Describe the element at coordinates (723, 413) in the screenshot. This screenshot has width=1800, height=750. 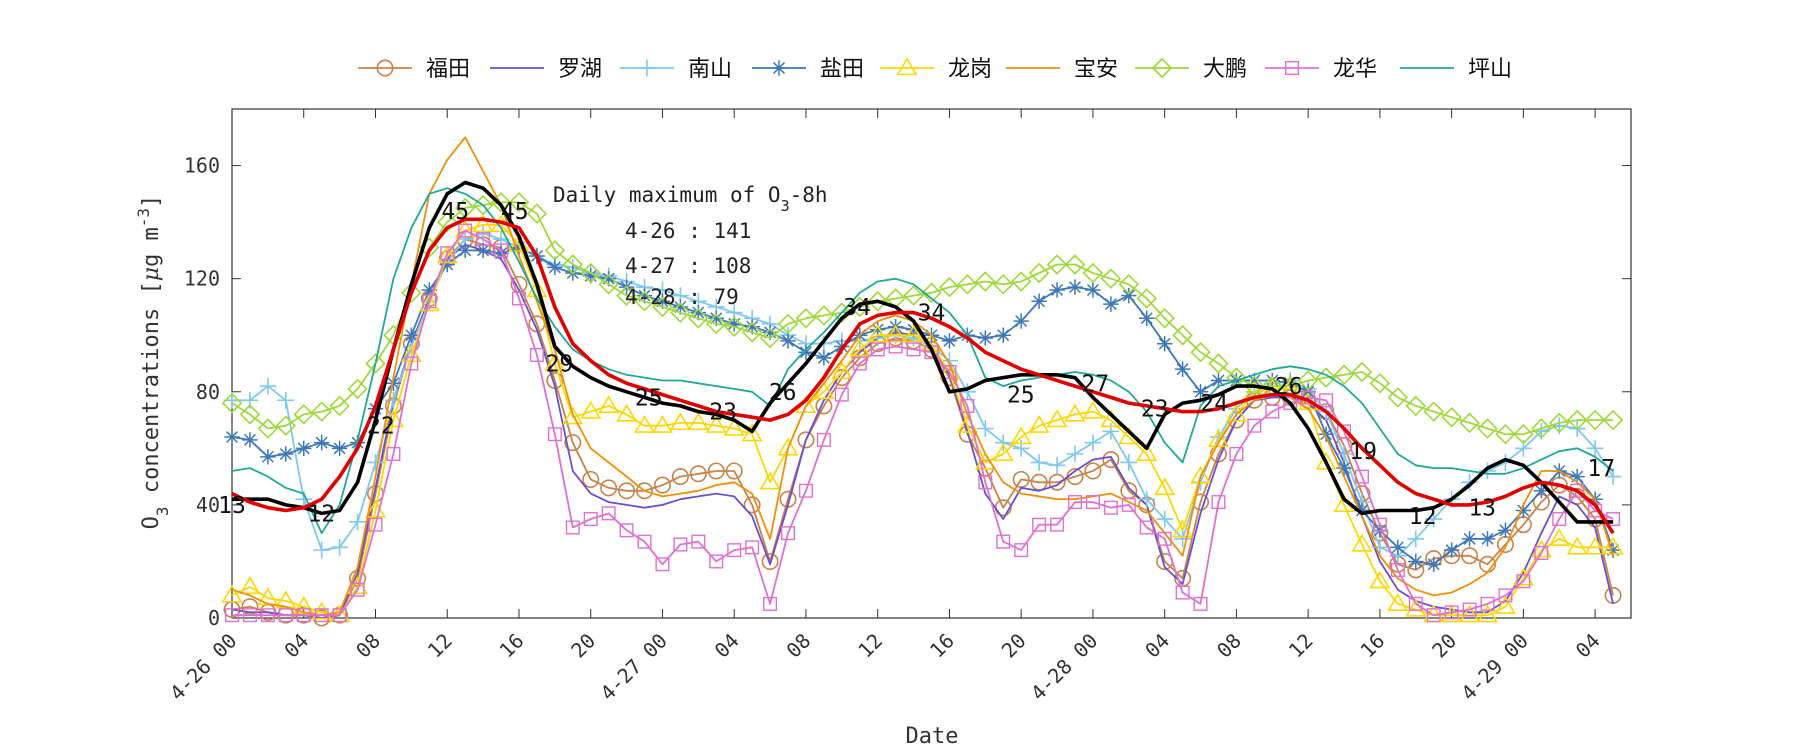
I see `hour-label: 23` at that location.